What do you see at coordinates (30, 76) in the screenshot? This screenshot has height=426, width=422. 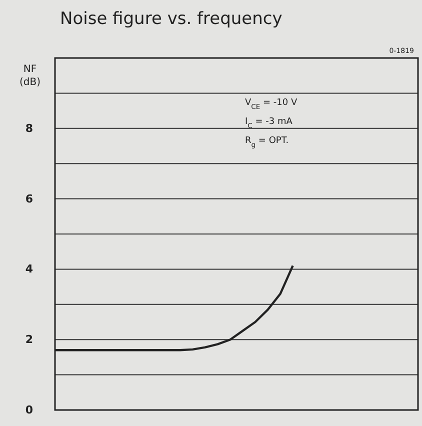 I see `y-axis-title: NF (dB)` at bounding box center [30, 76].